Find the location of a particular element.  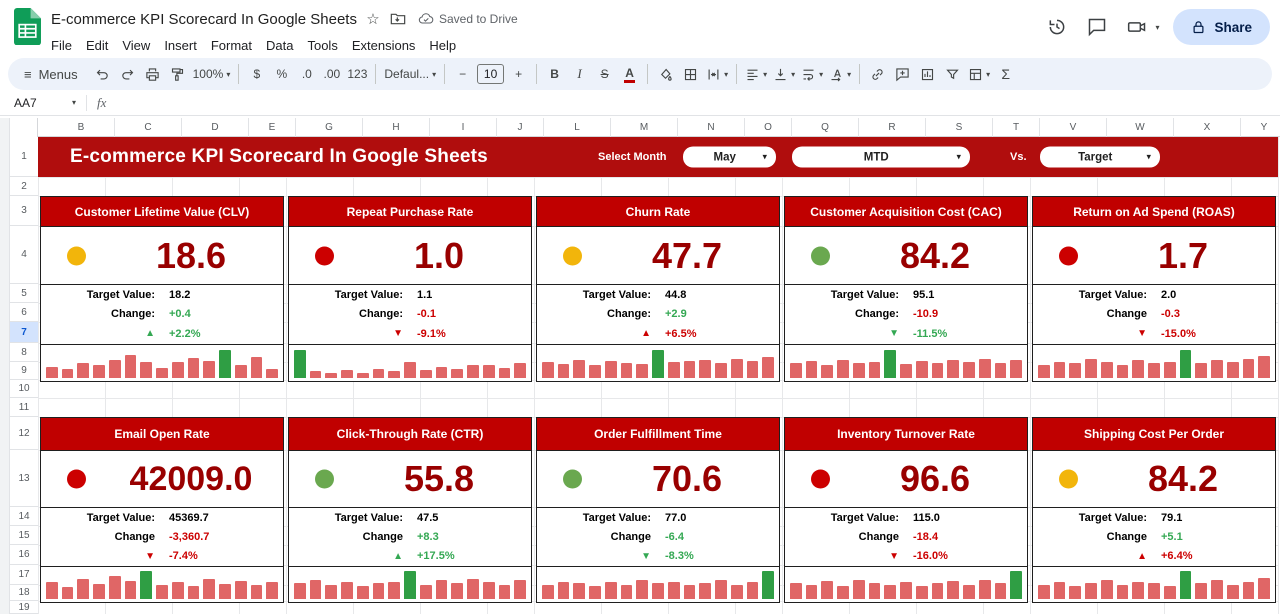

column-header-D: D is located at coordinates (215, 127).